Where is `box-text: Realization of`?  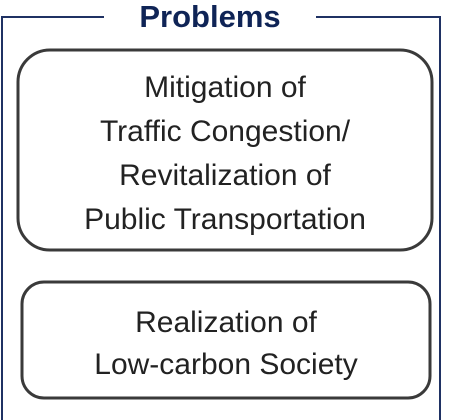
box-text: Realization of is located at coordinates (226, 322).